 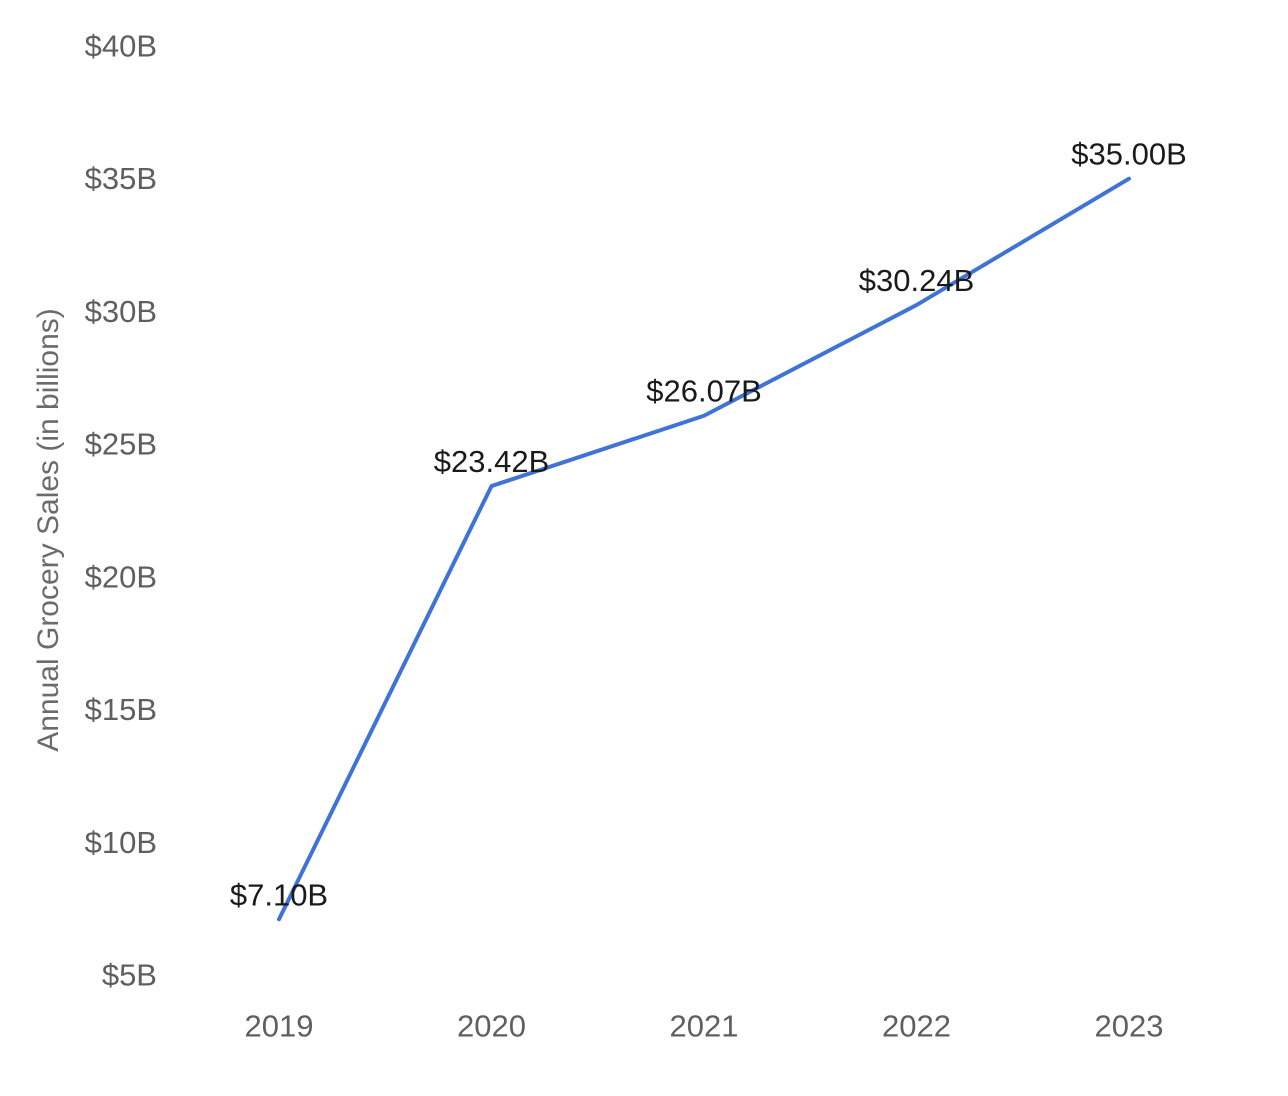 I want to click on x-tick-label: 2021, so click(x=704, y=1026).